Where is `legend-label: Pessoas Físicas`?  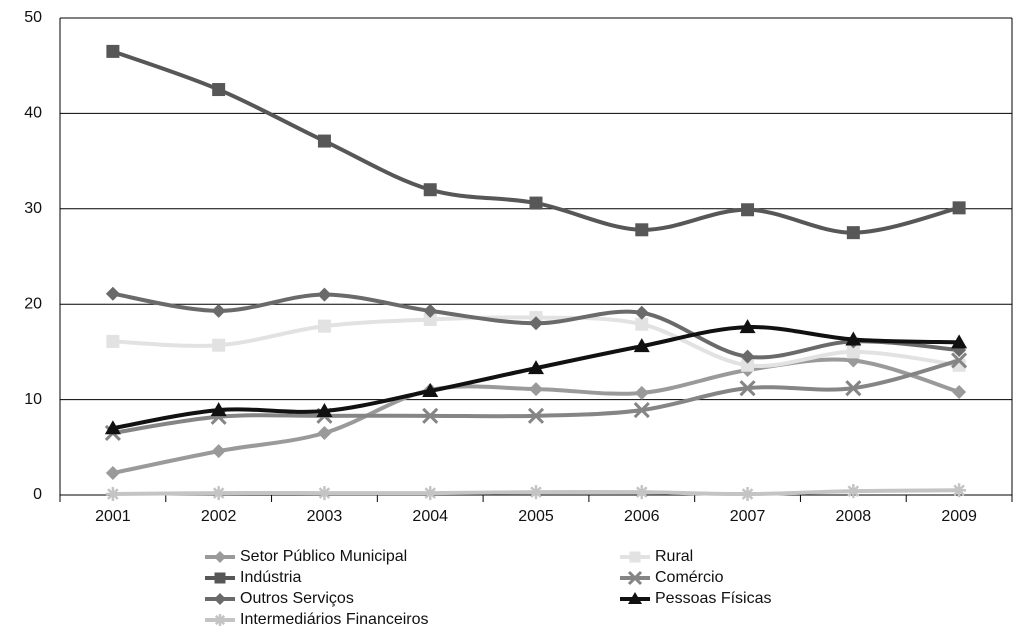 legend-label: Pessoas Físicas is located at coordinates (713, 598).